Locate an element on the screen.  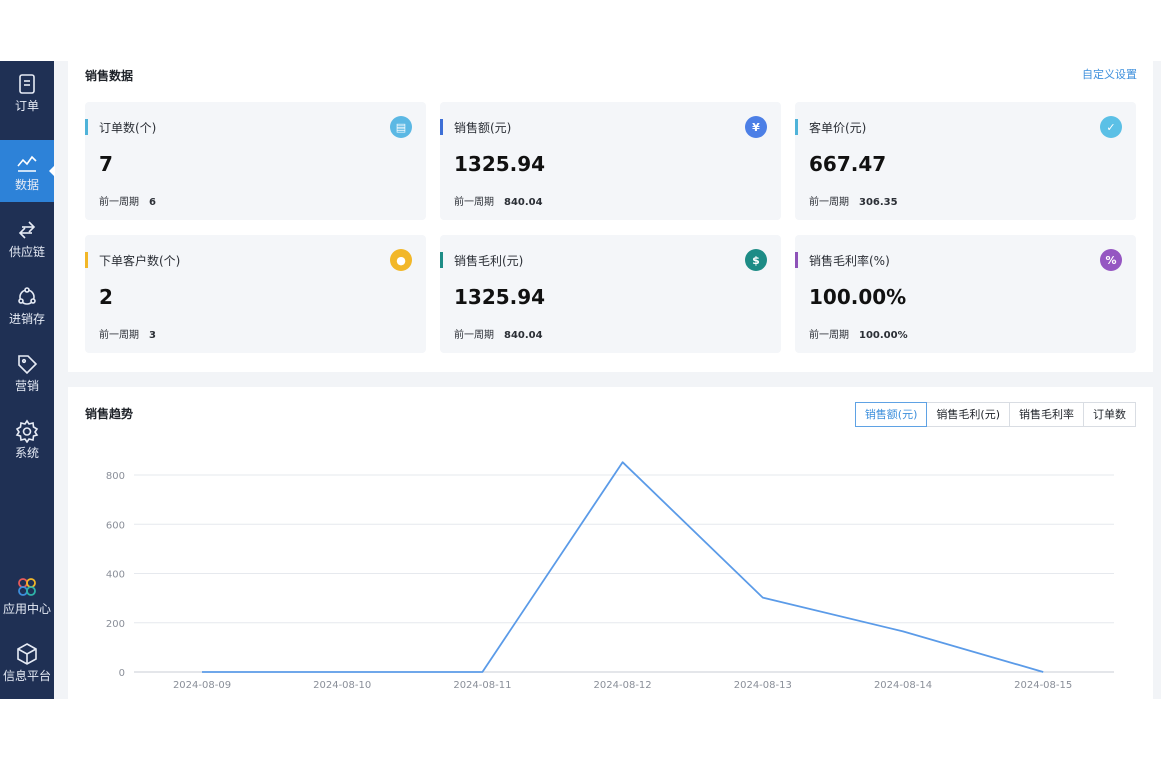
previous-period-value: 306.35 is located at coordinates (878, 202).